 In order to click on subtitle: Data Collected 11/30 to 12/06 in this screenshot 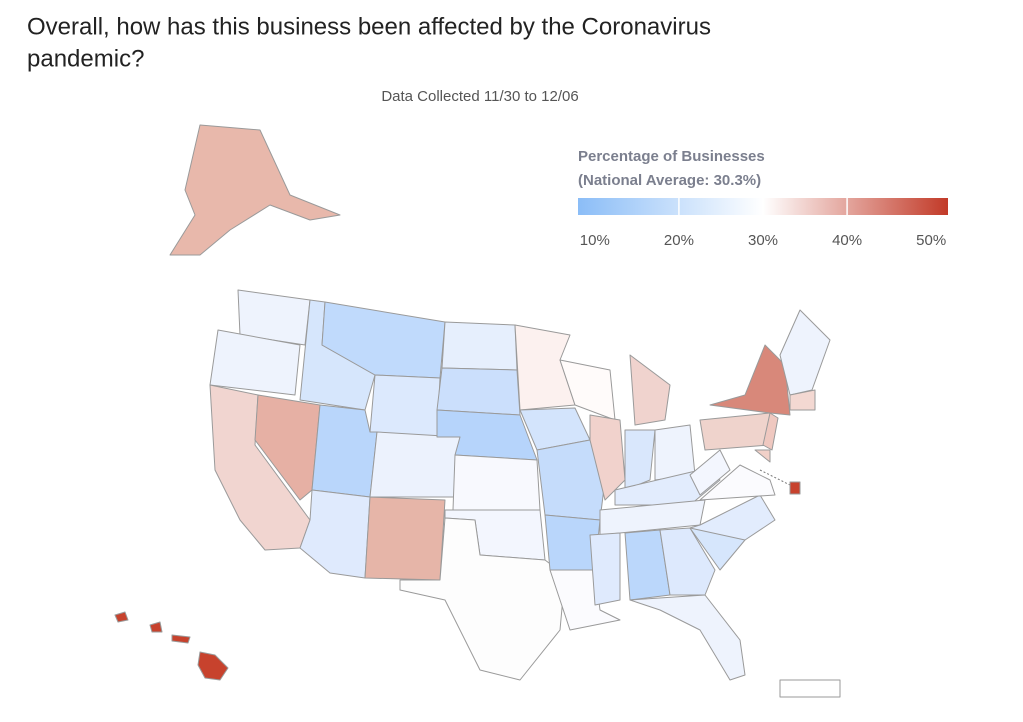, I will do `click(479, 96)`.